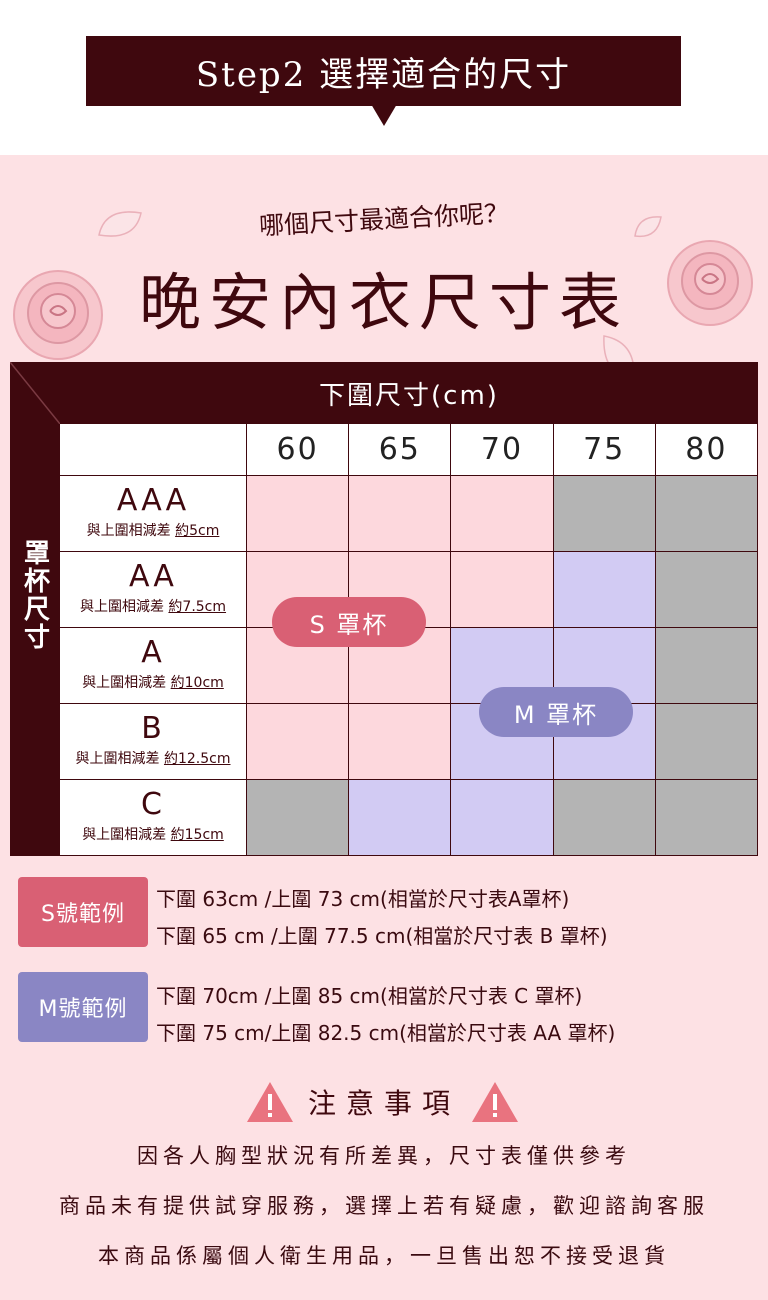  What do you see at coordinates (409, 395) in the screenshot?
I see `under-bust-header: 下圍尺寸(cm)` at bounding box center [409, 395].